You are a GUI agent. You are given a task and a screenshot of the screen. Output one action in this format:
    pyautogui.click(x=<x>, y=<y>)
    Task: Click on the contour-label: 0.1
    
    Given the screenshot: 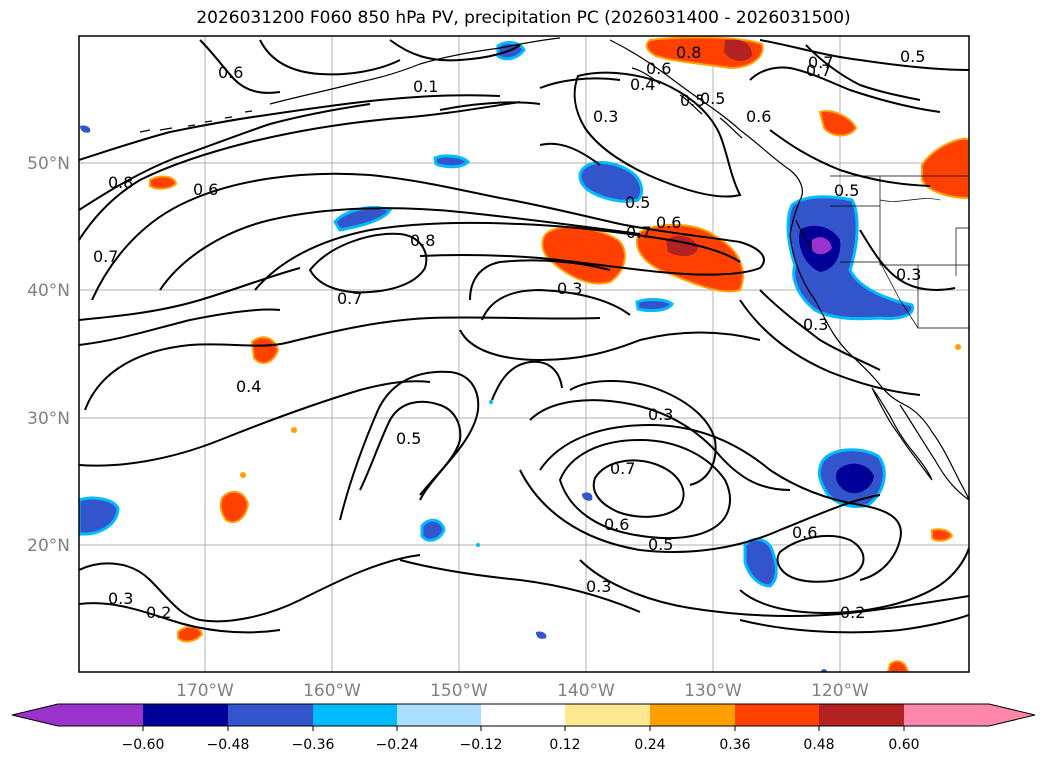 What is the action you would take?
    pyautogui.click(x=425, y=86)
    